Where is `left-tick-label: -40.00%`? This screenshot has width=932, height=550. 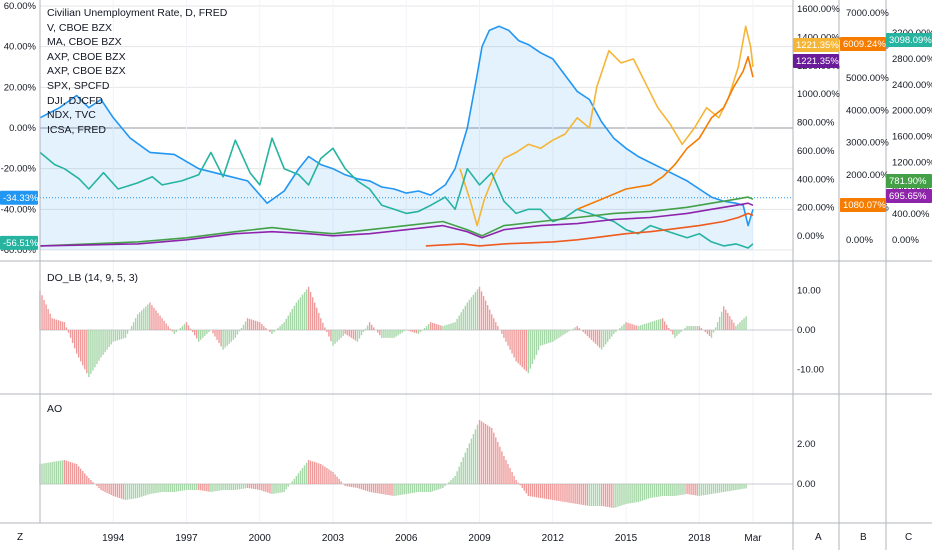
left-tick-label: -40.00% is located at coordinates (19, 209).